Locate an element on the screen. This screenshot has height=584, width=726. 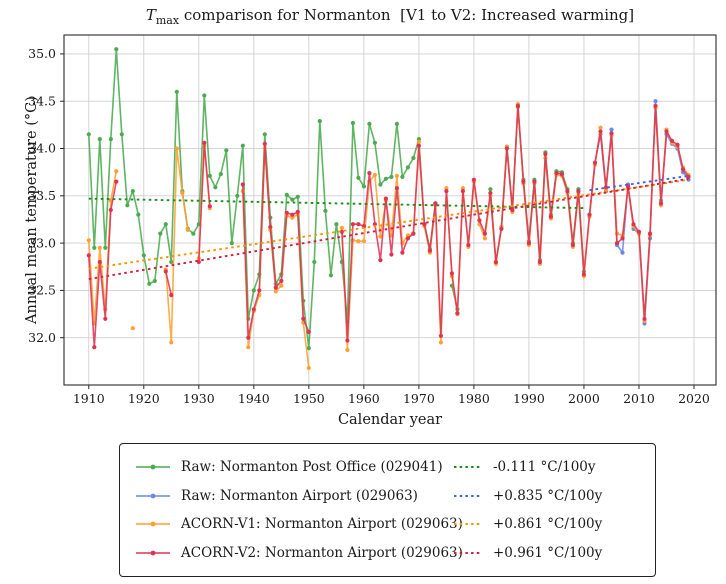
data-point-acorn-v2-1976 is located at coordinates (451, 273).